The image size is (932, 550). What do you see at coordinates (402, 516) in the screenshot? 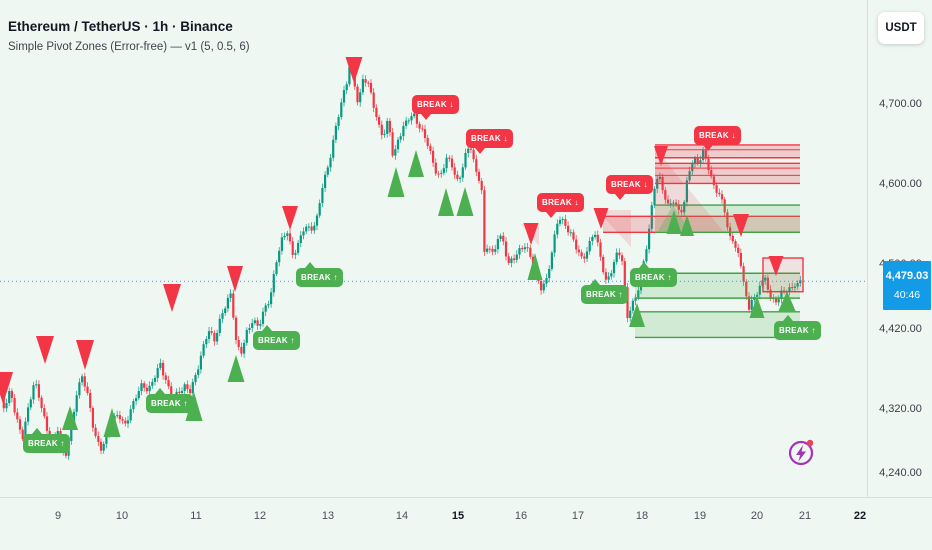
I see `time-axis-label: 14` at bounding box center [402, 516].